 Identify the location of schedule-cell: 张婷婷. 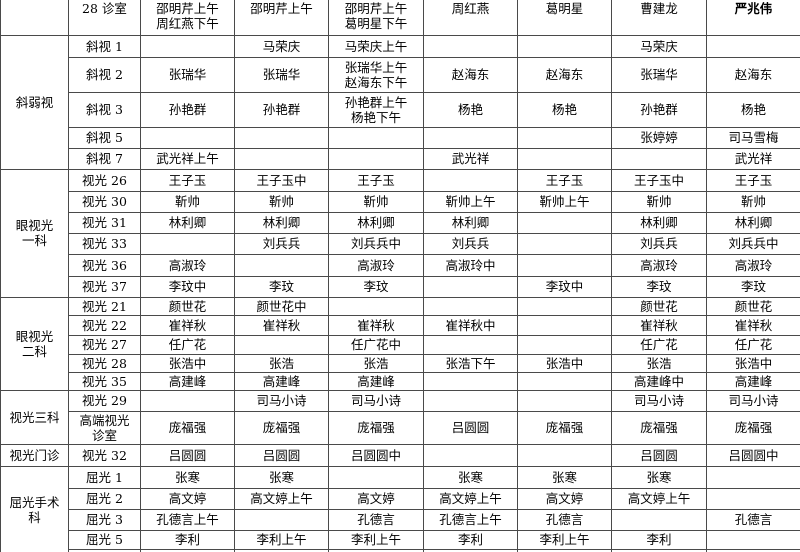
(659, 137).